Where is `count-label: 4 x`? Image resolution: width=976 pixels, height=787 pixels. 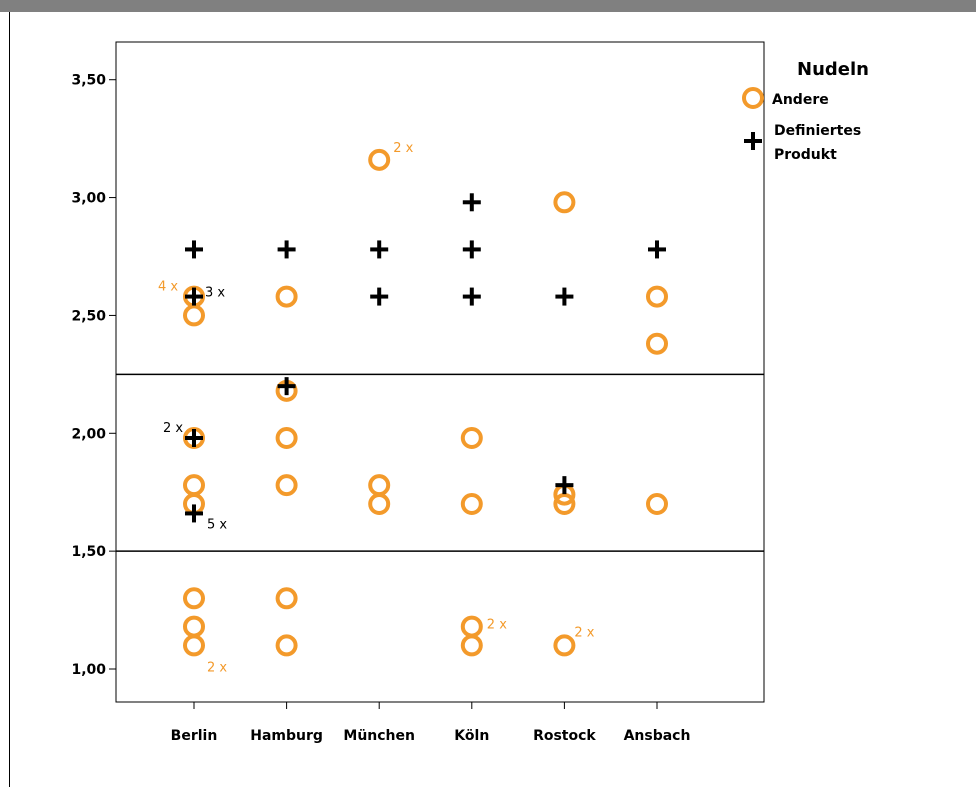
count-label: 4 x is located at coordinates (168, 287).